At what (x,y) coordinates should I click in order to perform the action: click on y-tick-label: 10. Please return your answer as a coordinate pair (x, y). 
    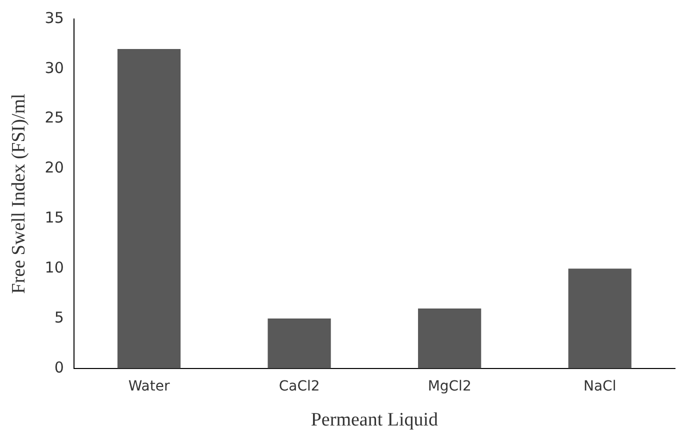
    Looking at the image, I should click on (54, 267).